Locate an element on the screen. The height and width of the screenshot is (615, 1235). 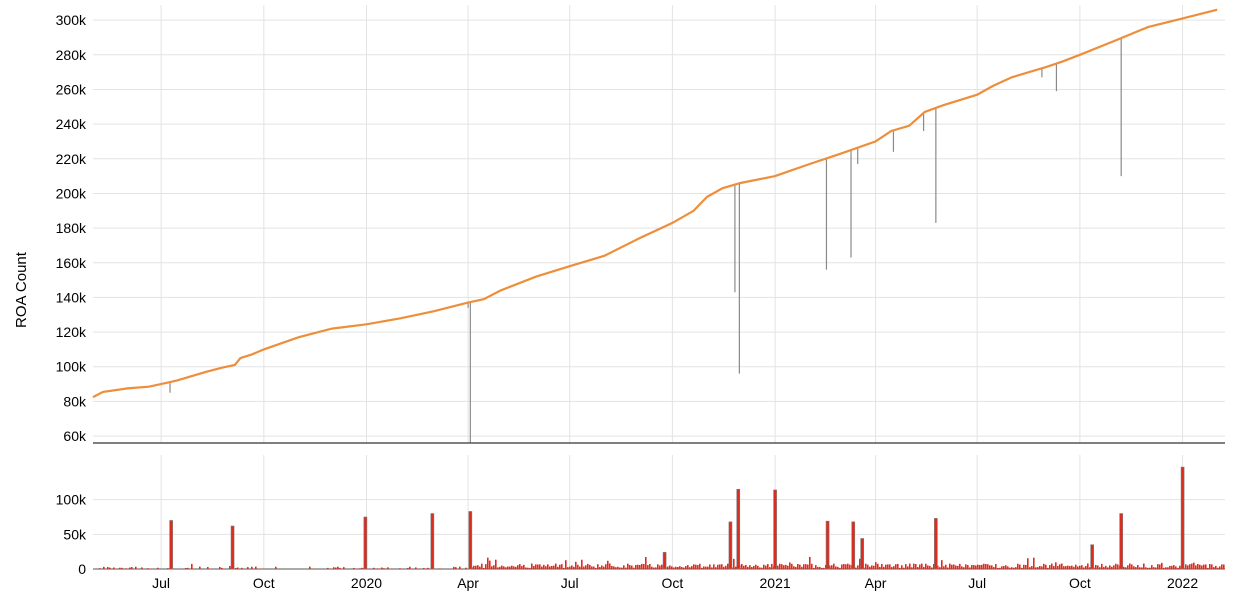
x-tick-label: Apr is located at coordinates (876, 583).